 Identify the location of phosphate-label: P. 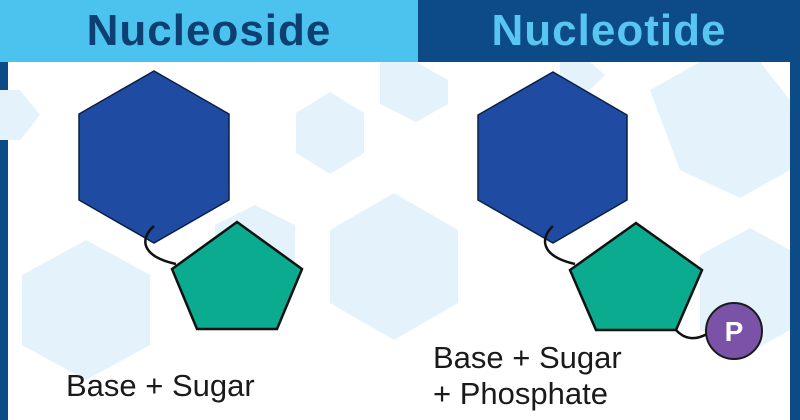
(734, 331).